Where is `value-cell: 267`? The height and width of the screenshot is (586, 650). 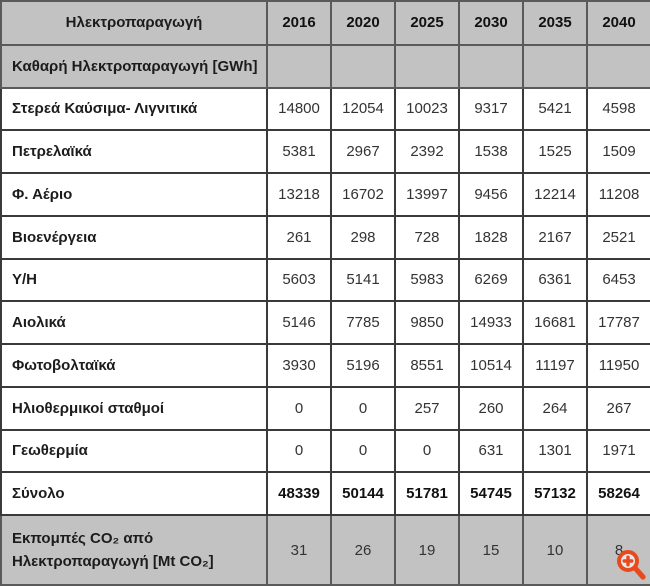
value-cell: 267 is located at coordinates (618, 408).